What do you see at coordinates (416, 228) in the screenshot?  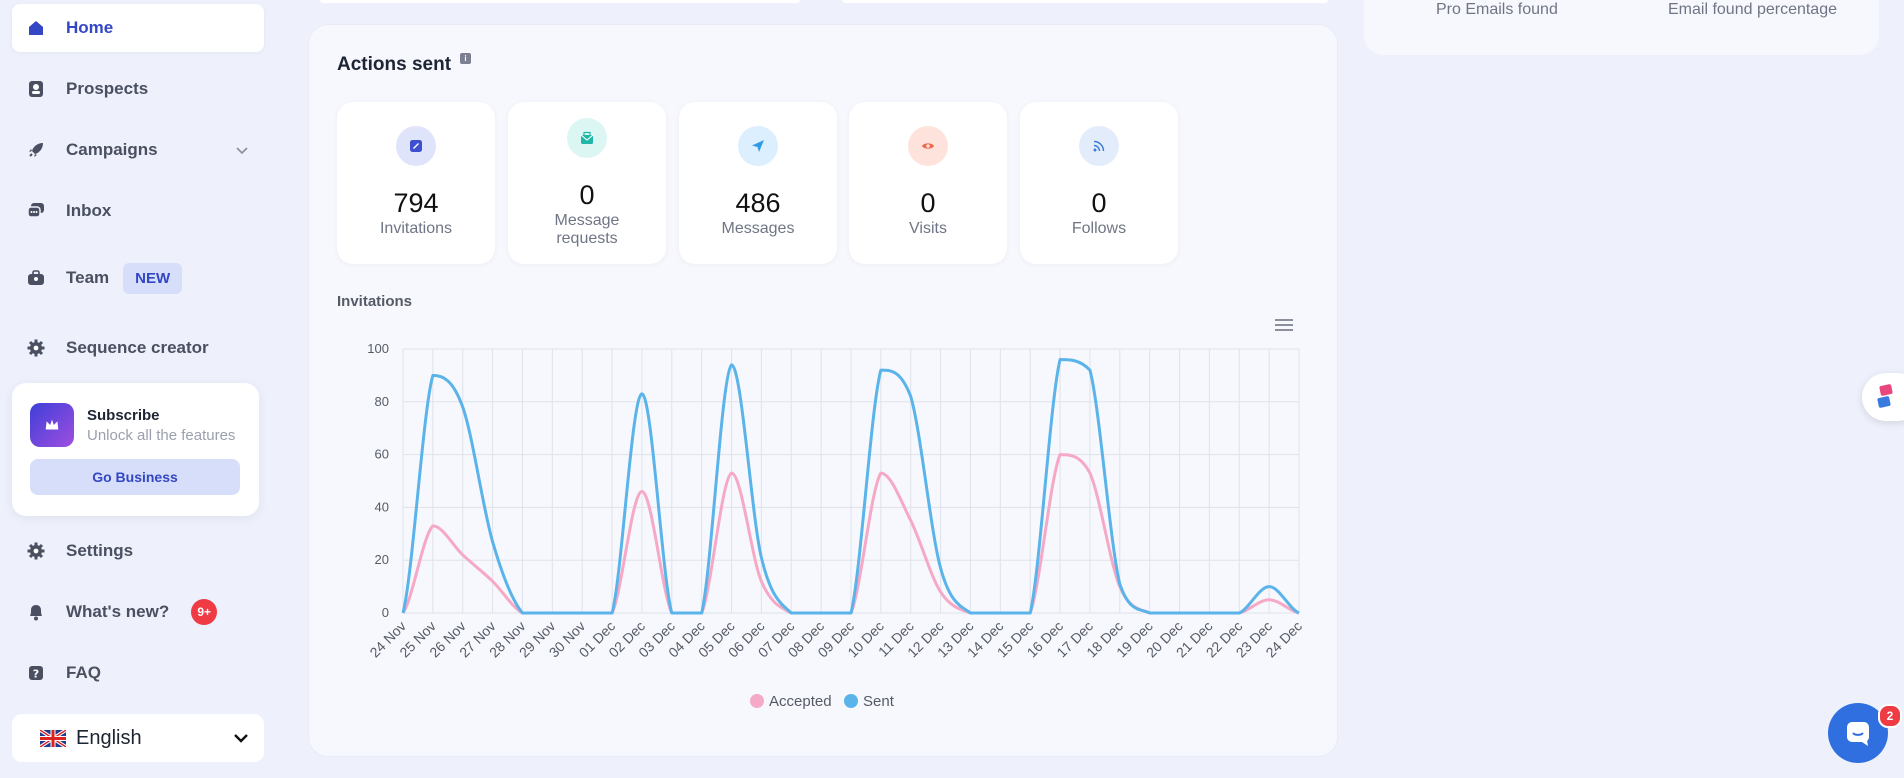 I see `stat-label: Invitations` at bounding box center [416, 228].